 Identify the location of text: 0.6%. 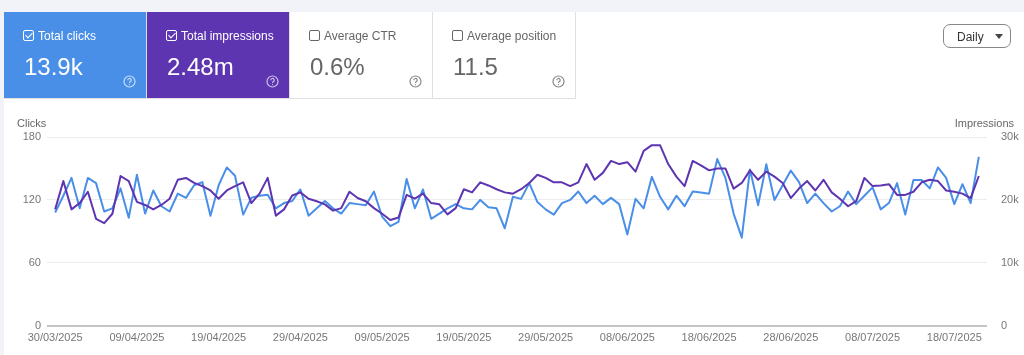
(337, 67).